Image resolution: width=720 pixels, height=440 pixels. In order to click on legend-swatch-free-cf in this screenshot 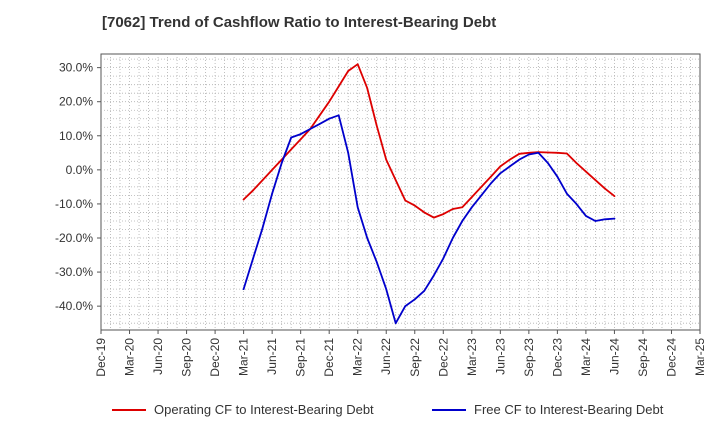, I will do `click(449, 409)`.